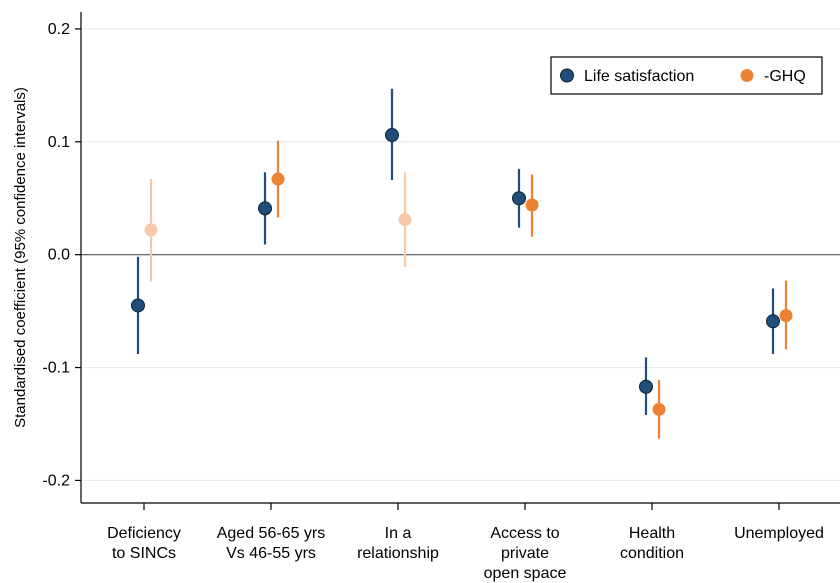  I want to click on x-tick-label-3: Access to private open space, so click(525, 553).